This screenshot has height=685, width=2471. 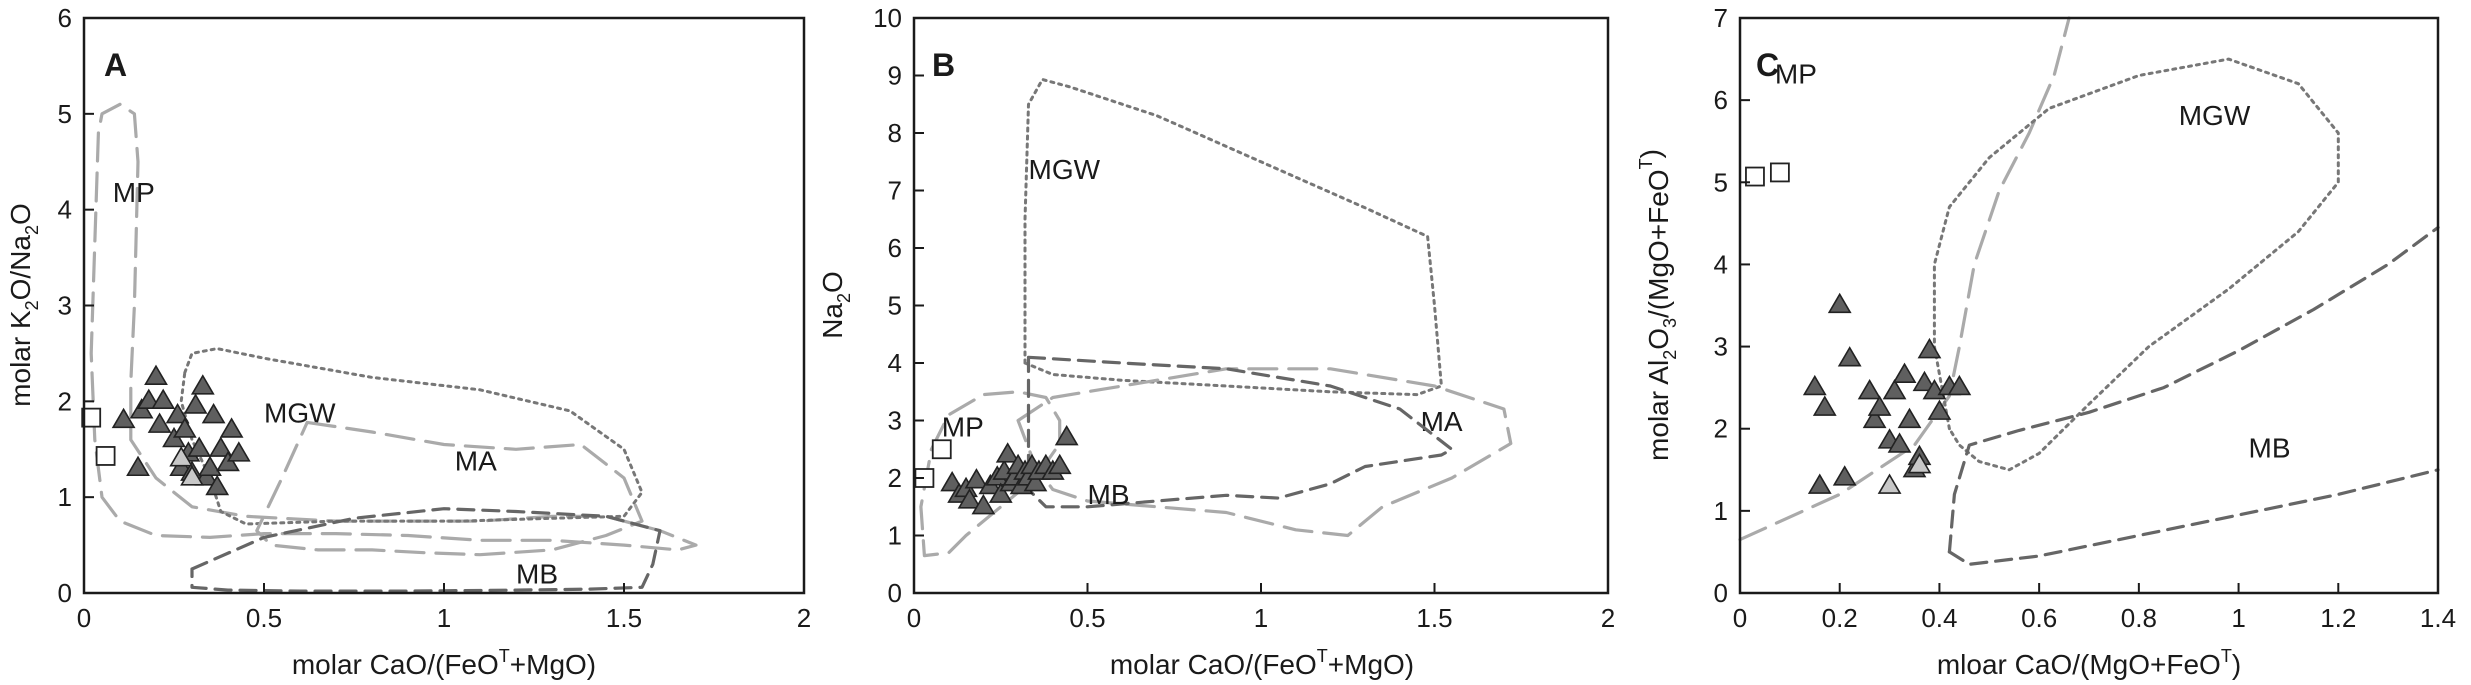 I want to click on panel-b-ytick-label: 9, so click(x=895, y=76).